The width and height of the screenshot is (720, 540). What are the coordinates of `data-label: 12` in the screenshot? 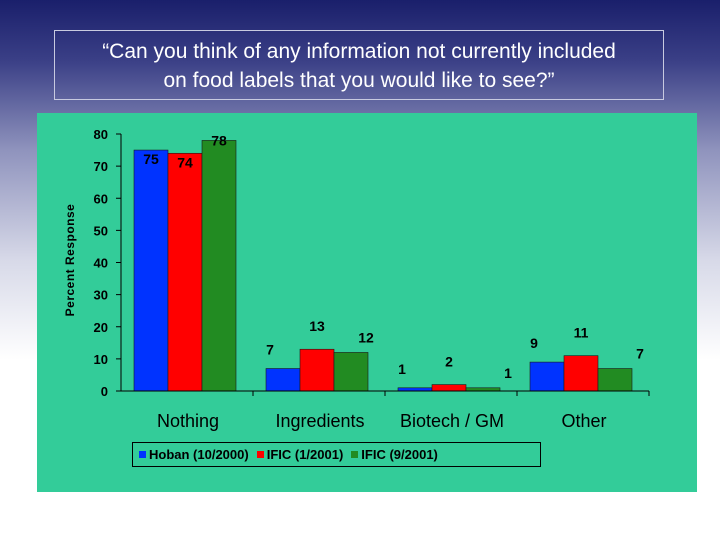 It's located at (366, 337).